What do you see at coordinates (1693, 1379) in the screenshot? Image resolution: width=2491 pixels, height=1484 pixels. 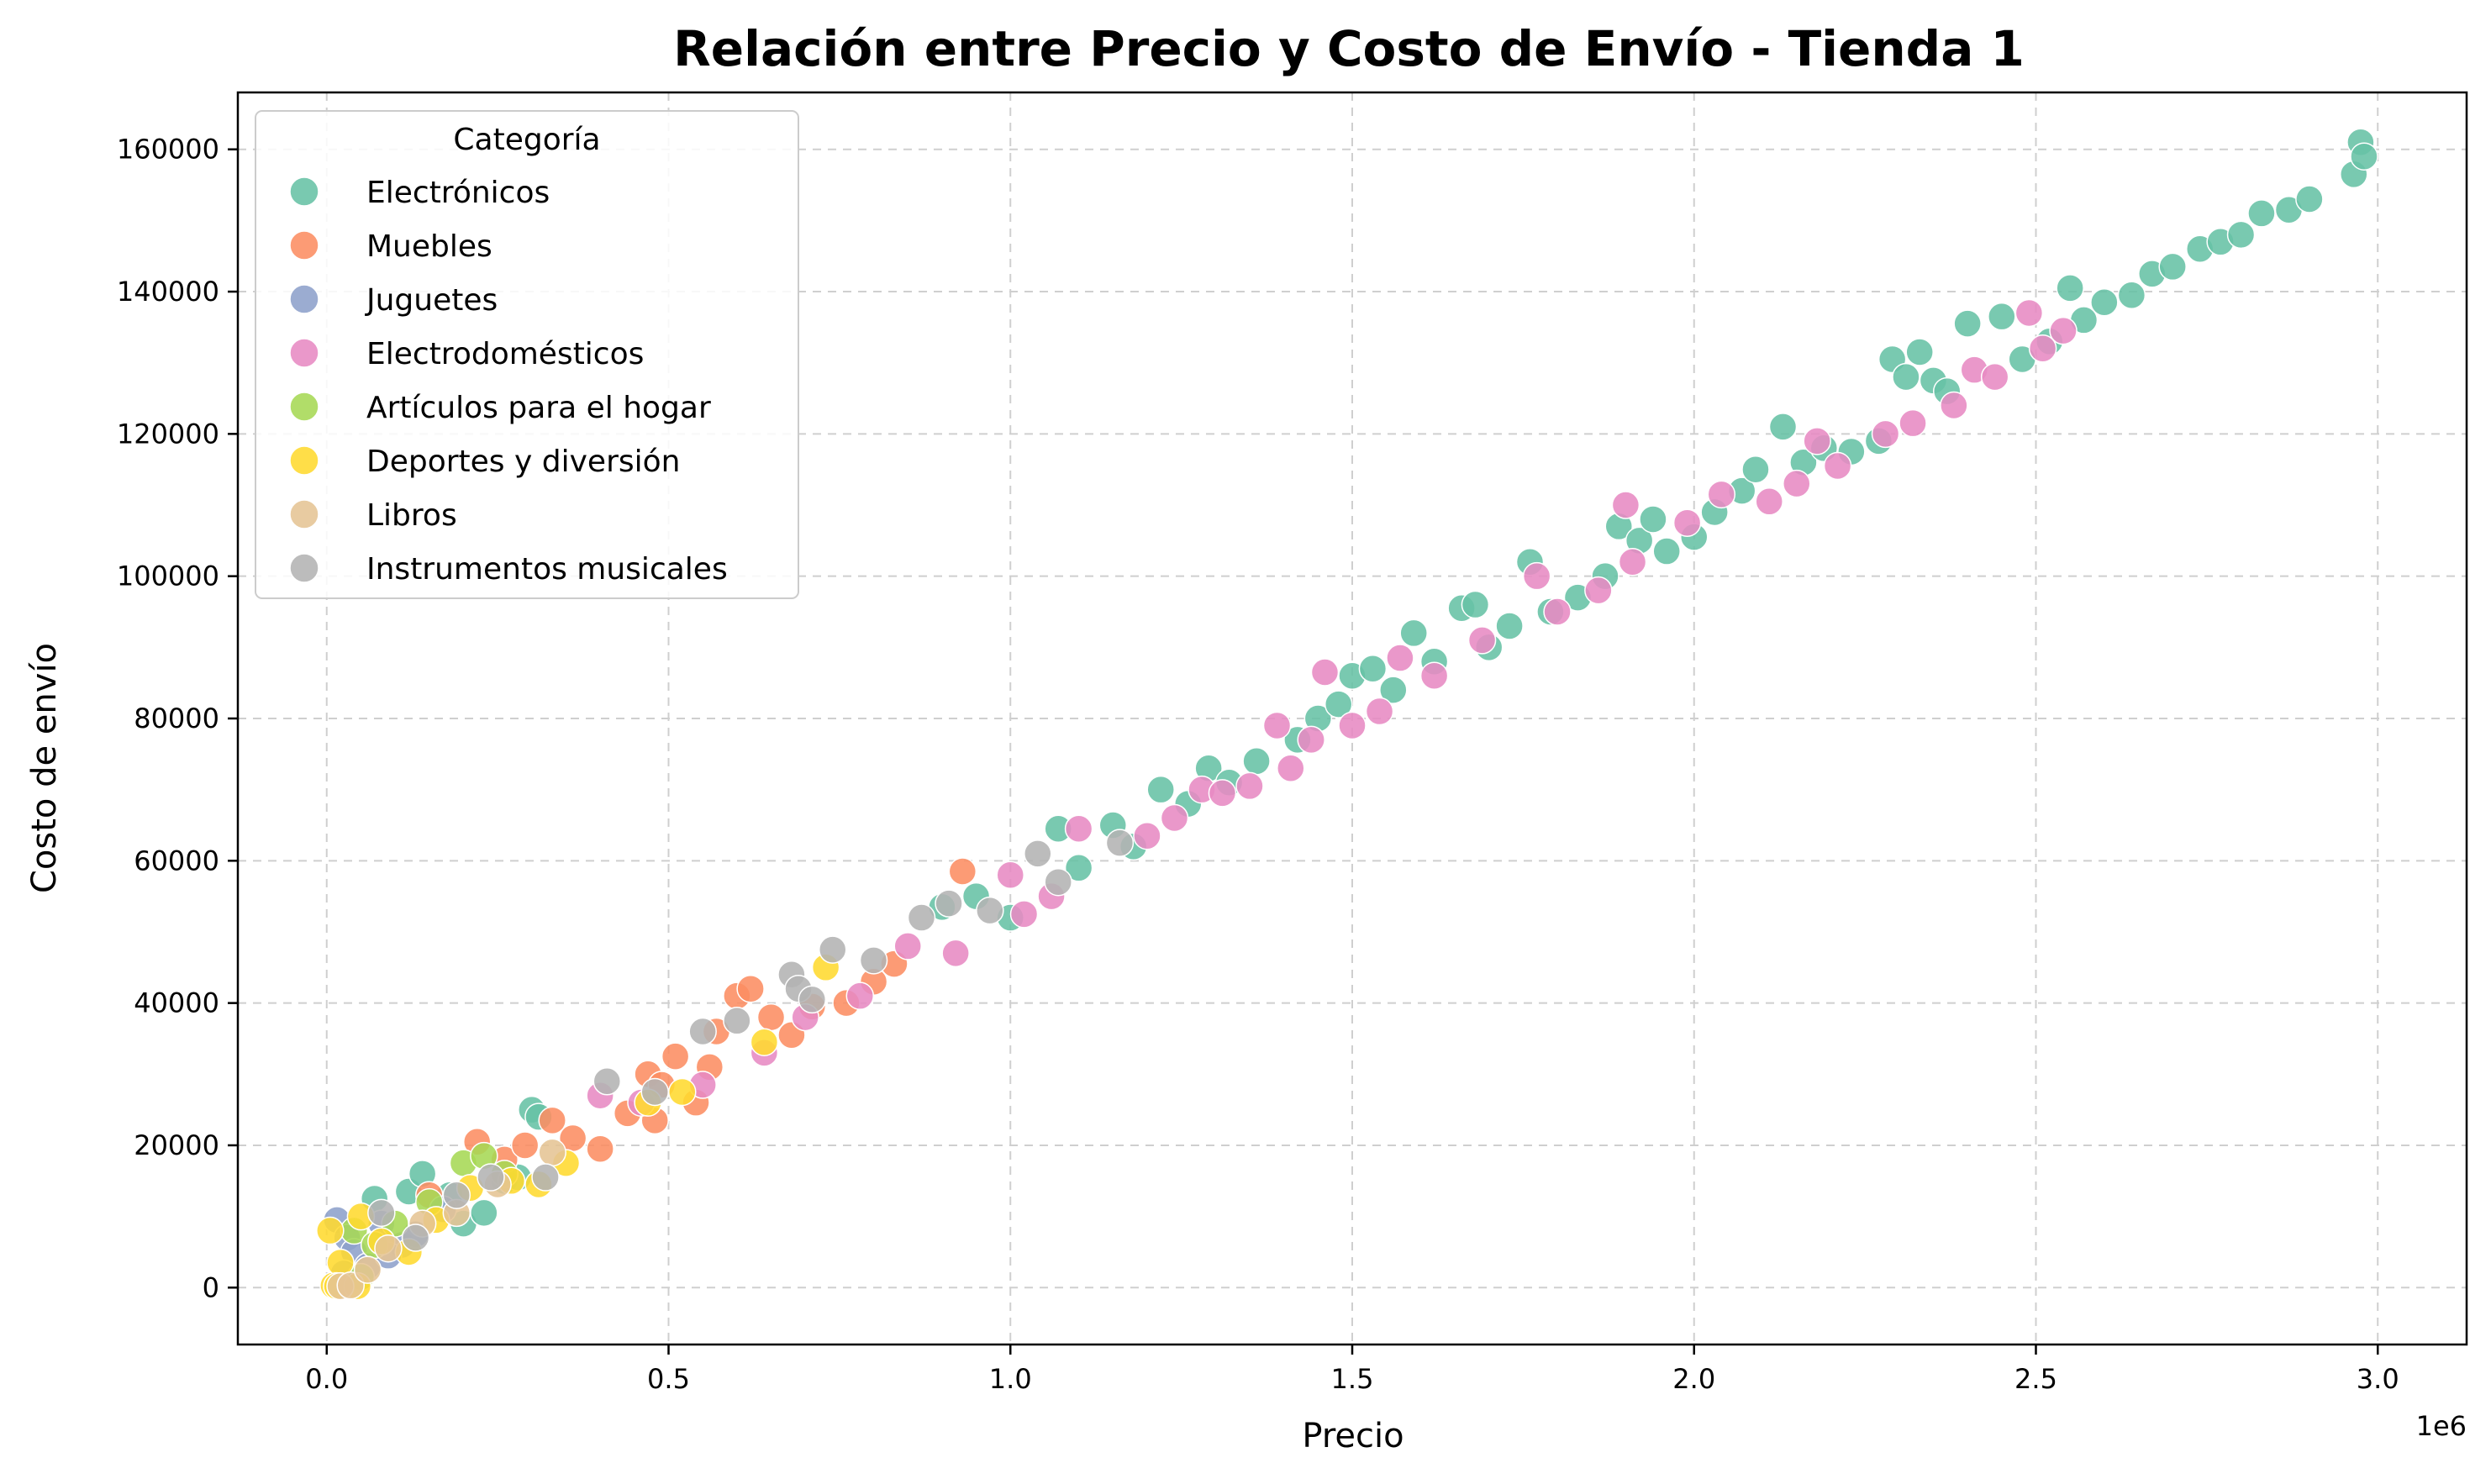 I see `x-tick-label: 2.0` at bounding box center [1693, 1379].